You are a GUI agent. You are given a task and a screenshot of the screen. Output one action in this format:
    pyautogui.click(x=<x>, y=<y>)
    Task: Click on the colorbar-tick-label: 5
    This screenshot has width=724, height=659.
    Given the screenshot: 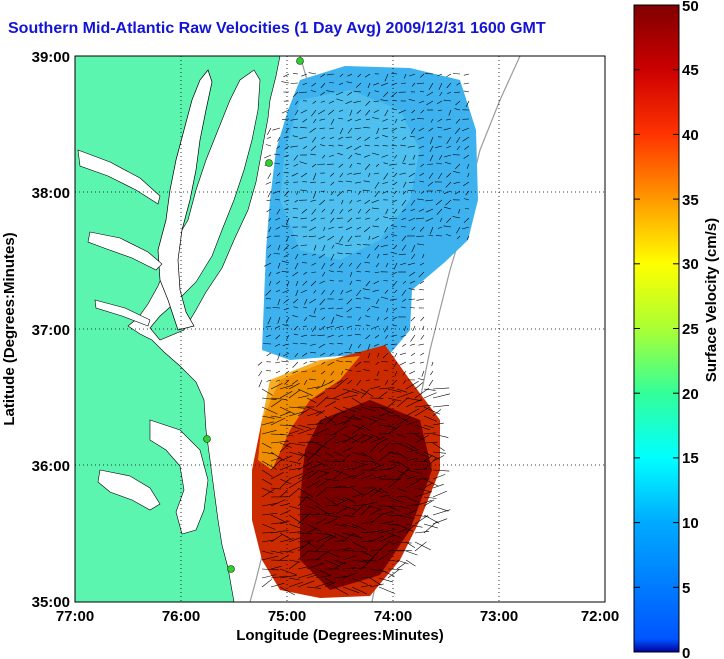 What is the action you would take?
    pyautogui.click(x=686, y=588)
    